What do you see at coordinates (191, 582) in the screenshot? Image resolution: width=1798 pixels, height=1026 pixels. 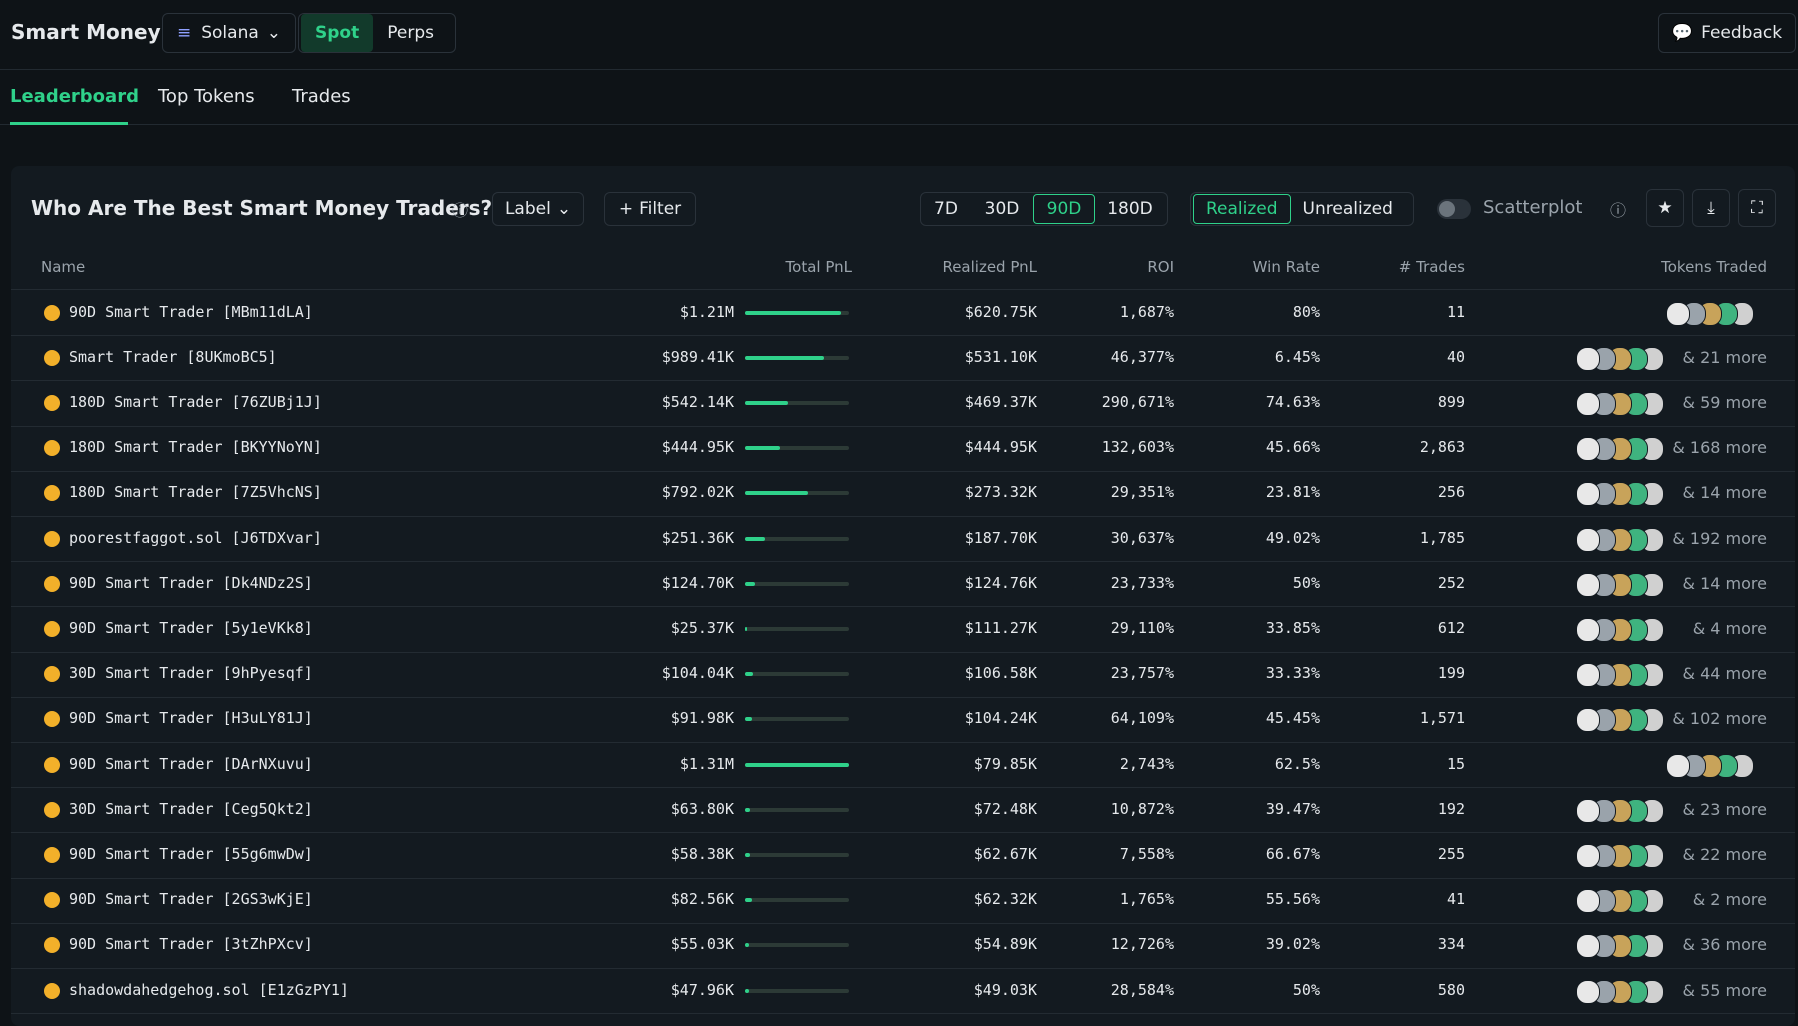 I see `trader-name: 90D Smart Trader [Dk4NDz2S]` at bounding box center [191, 582].